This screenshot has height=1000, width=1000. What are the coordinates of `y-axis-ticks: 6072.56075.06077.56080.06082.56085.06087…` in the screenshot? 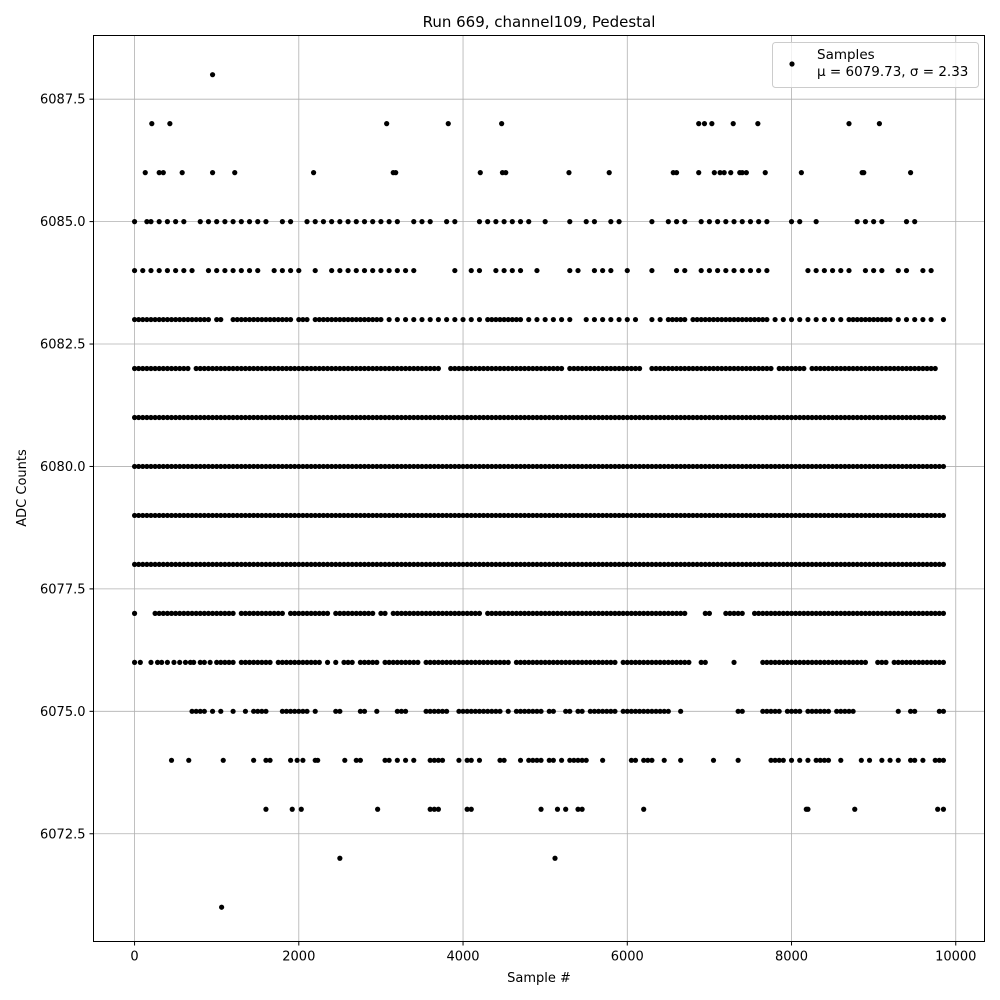 It's located at (67, 467).